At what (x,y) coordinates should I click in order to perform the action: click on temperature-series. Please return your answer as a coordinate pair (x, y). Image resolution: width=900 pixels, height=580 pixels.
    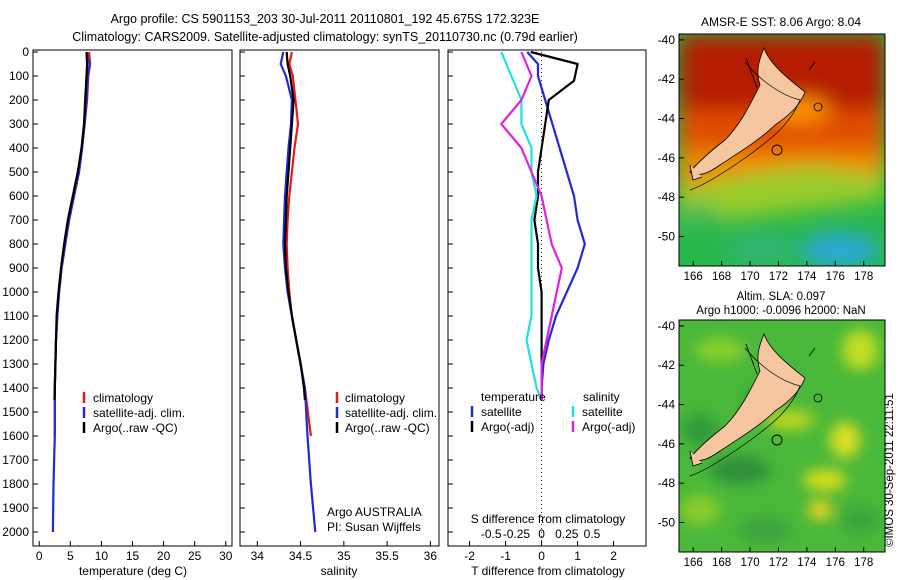
    Looking at the image, I should click on (71, 292).